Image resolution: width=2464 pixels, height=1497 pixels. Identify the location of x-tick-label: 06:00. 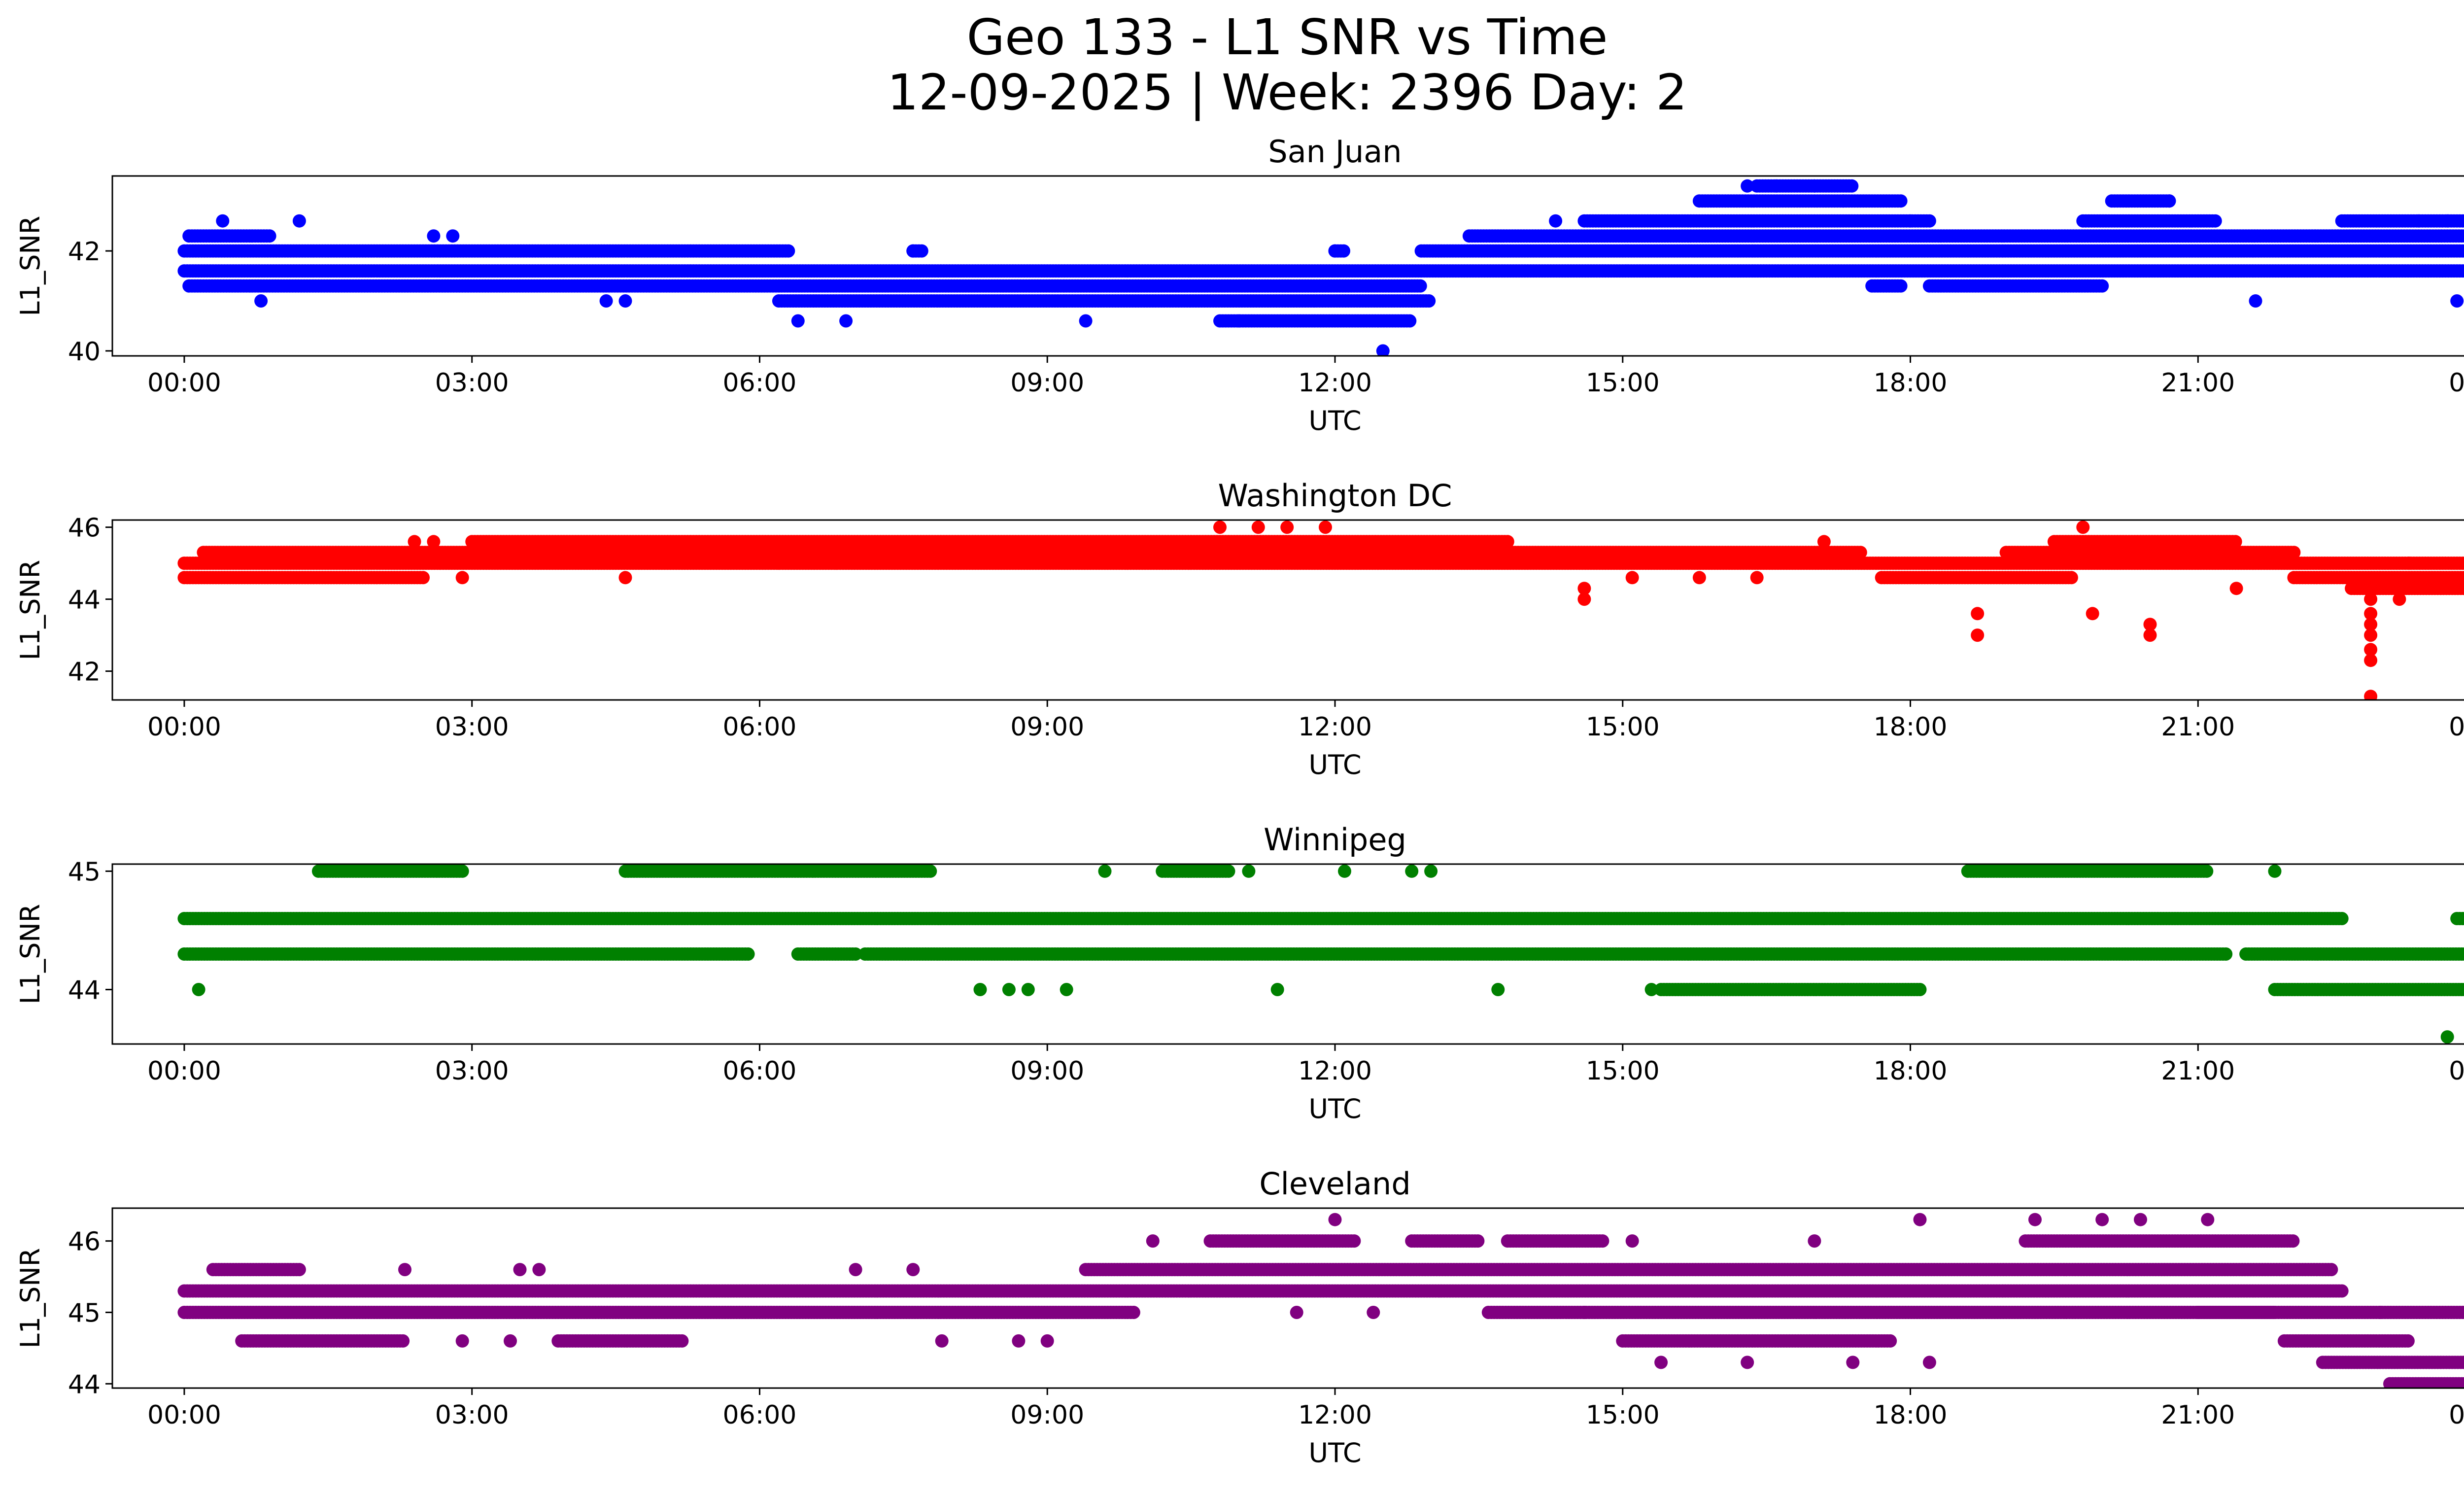
(760, 383).